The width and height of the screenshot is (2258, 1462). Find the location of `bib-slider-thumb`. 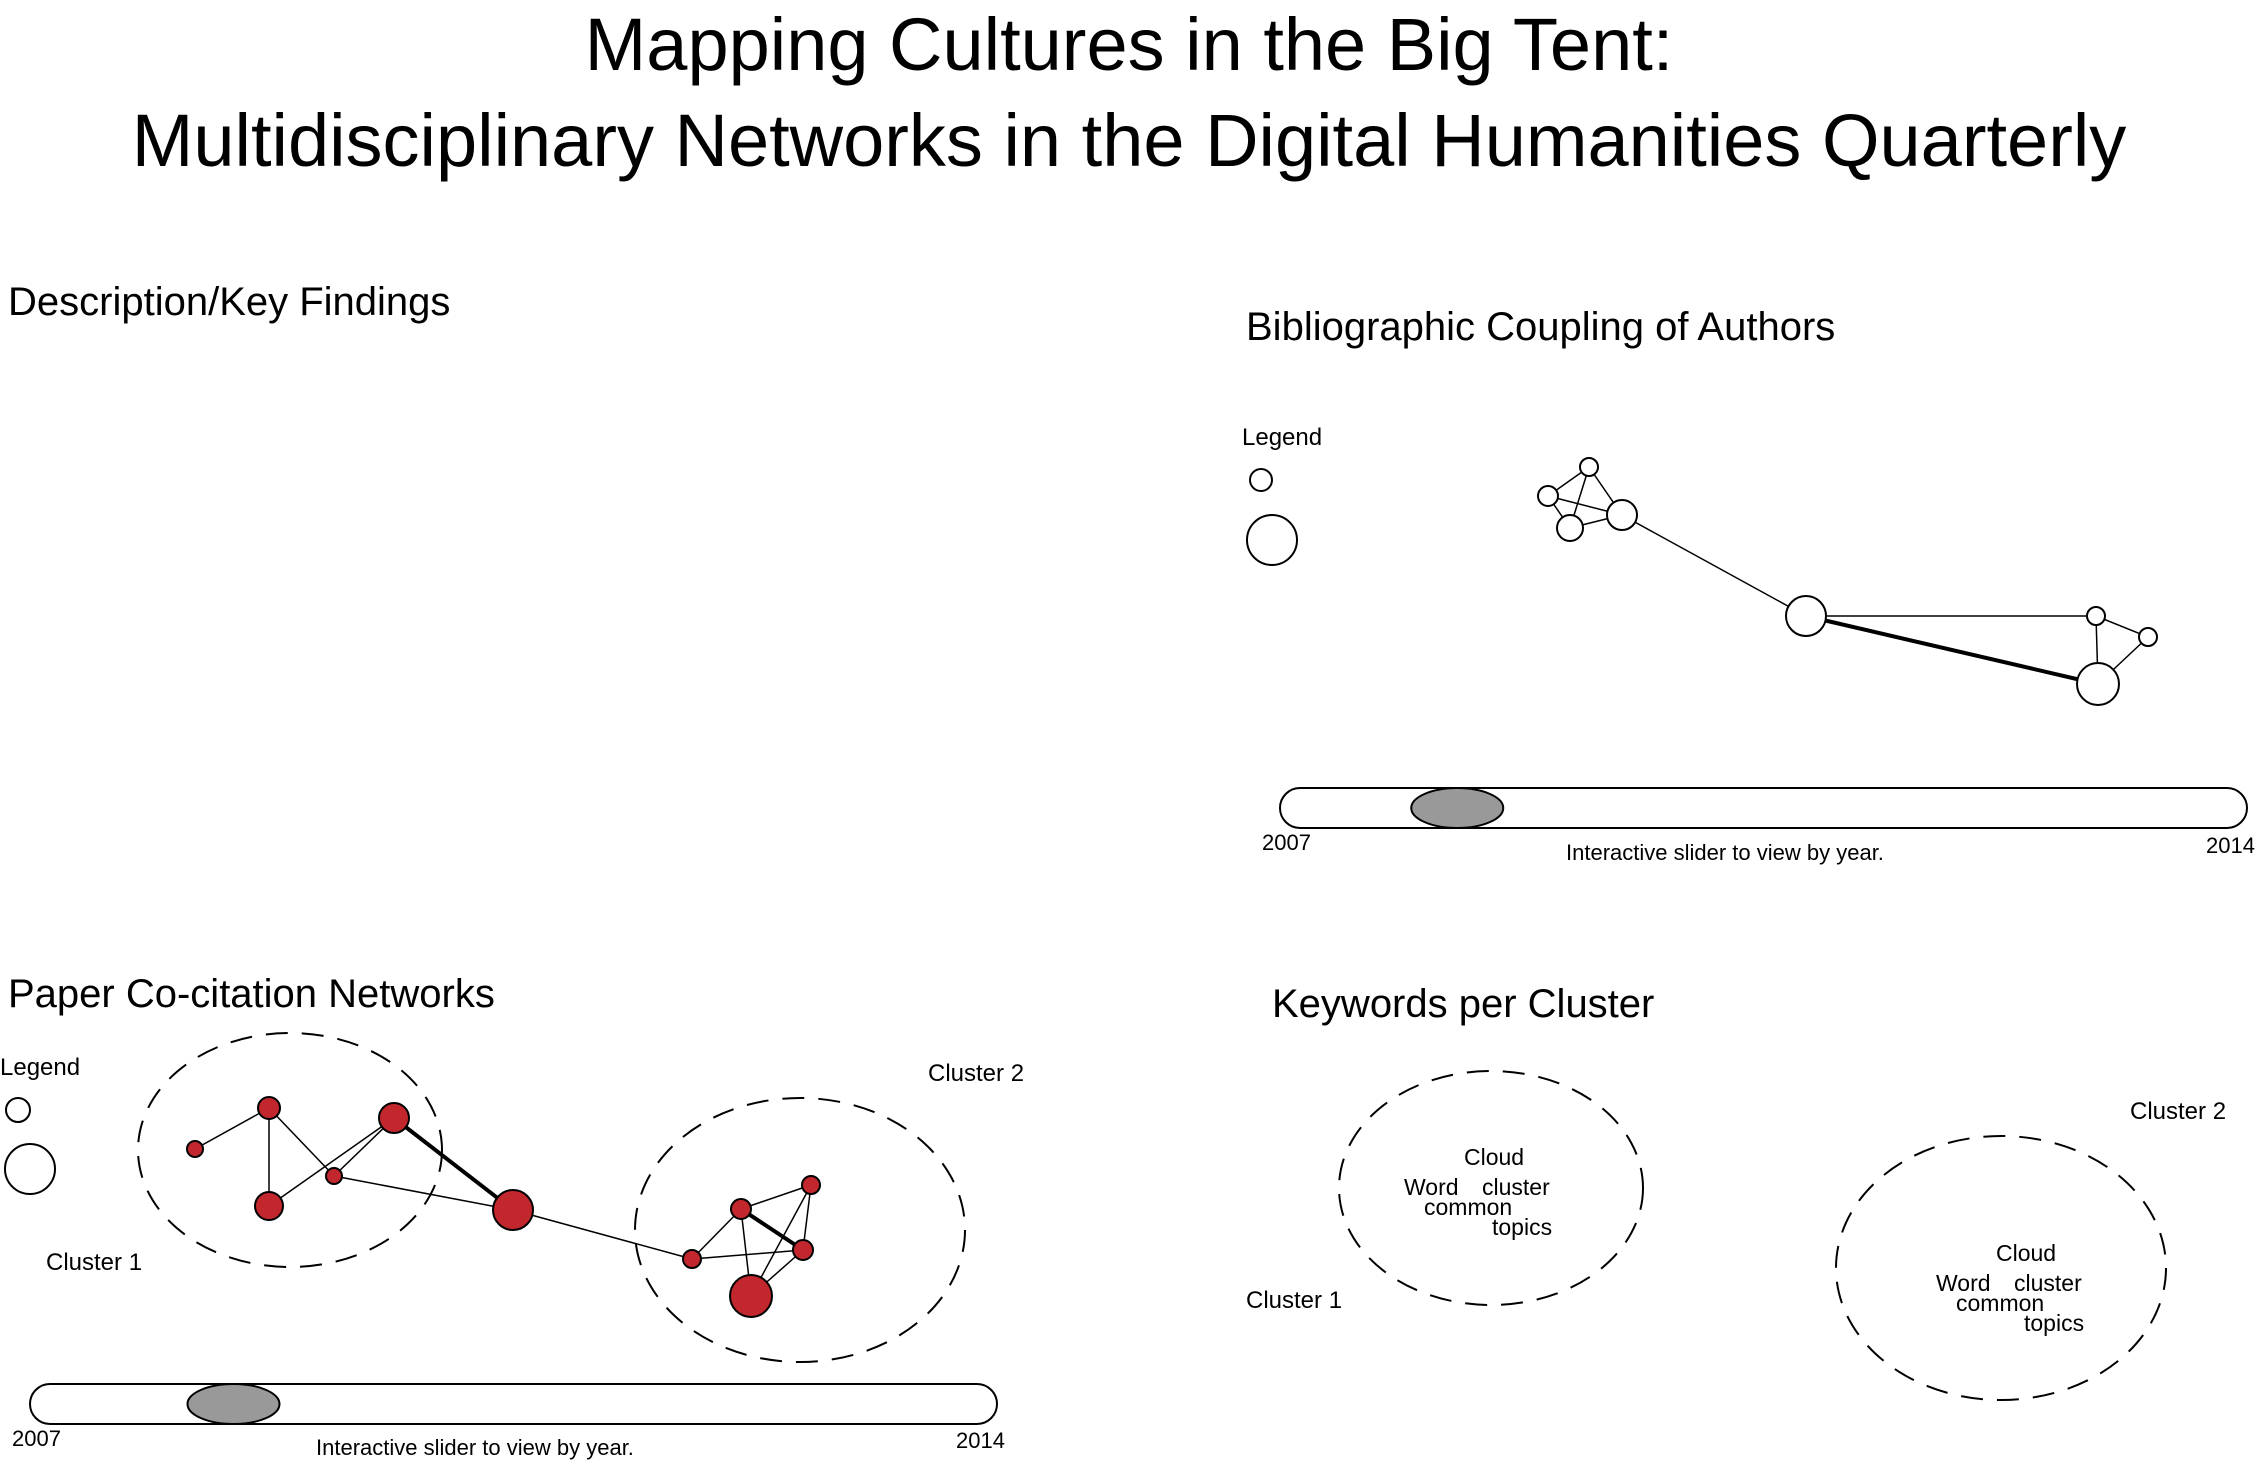

bib-slider-thumb is located at coordinates (1457, 808).